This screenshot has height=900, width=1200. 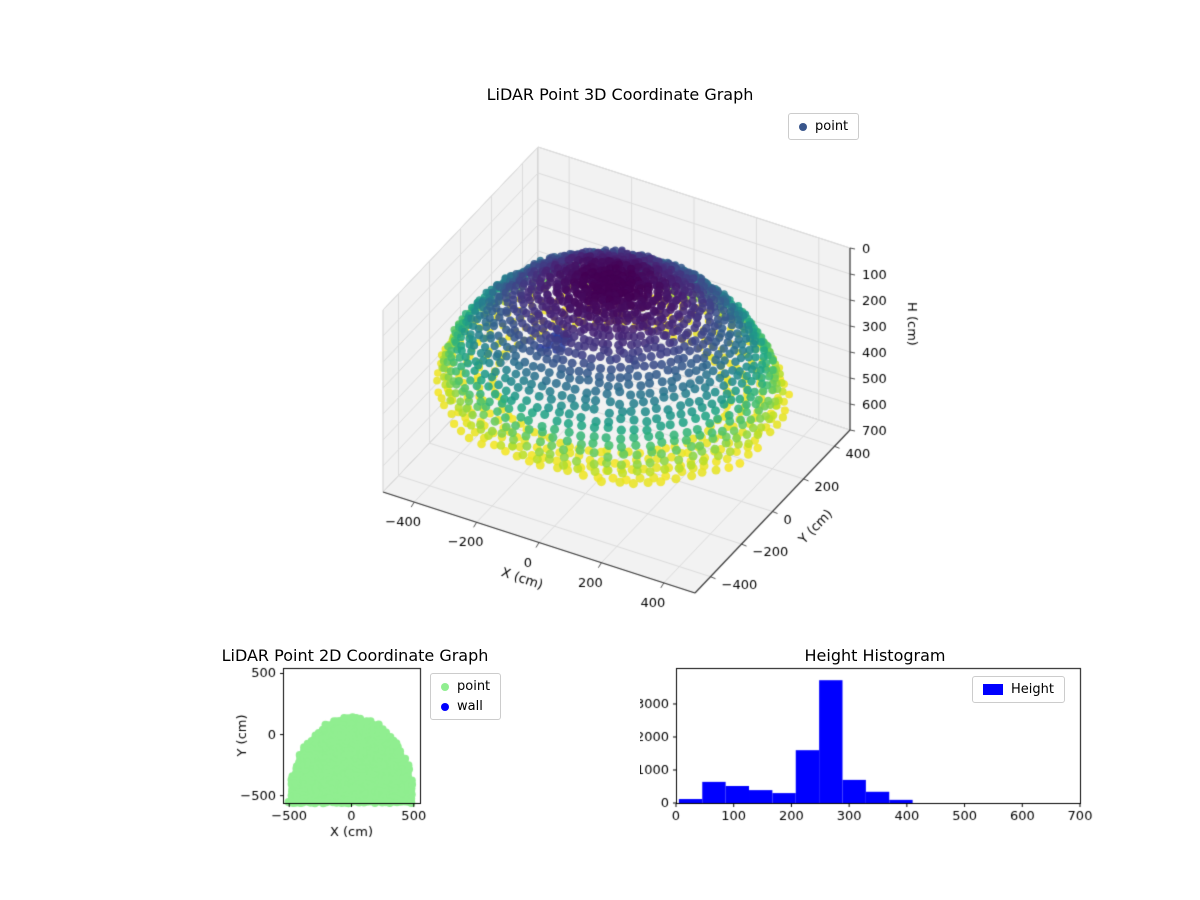 What do you see at coordinates (875, 755) in the screenshot?
I see `histogram-canvas` at bounding box center [875, 755].